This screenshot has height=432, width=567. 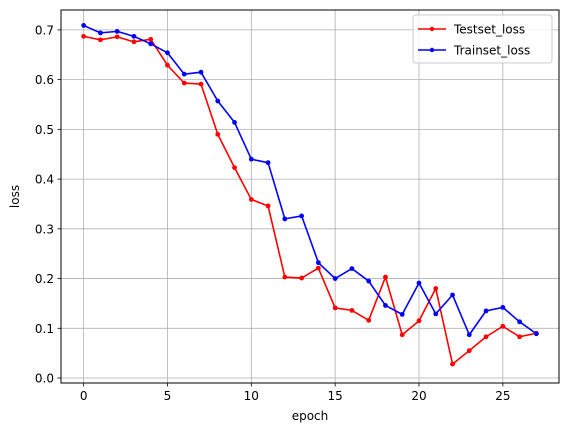 I want to click on legend-marker-trainset, so click(x=432, y=50).